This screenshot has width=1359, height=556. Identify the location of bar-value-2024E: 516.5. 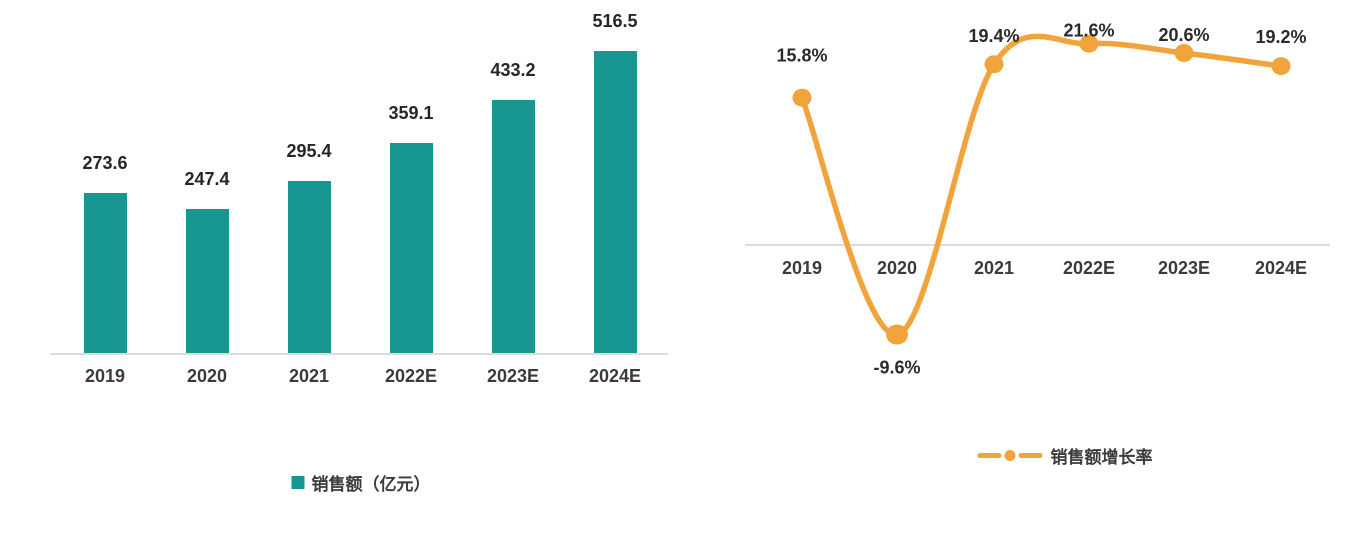
(615, 21).